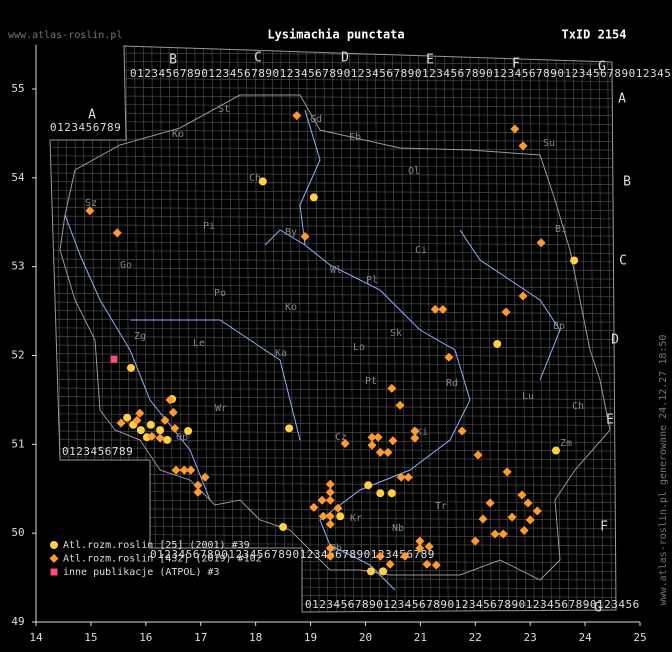 The width and height of the screenshot is (672, 652). I want to click on grid-digits: 0123456789012345678901234567890123456789, so click(292, 554).